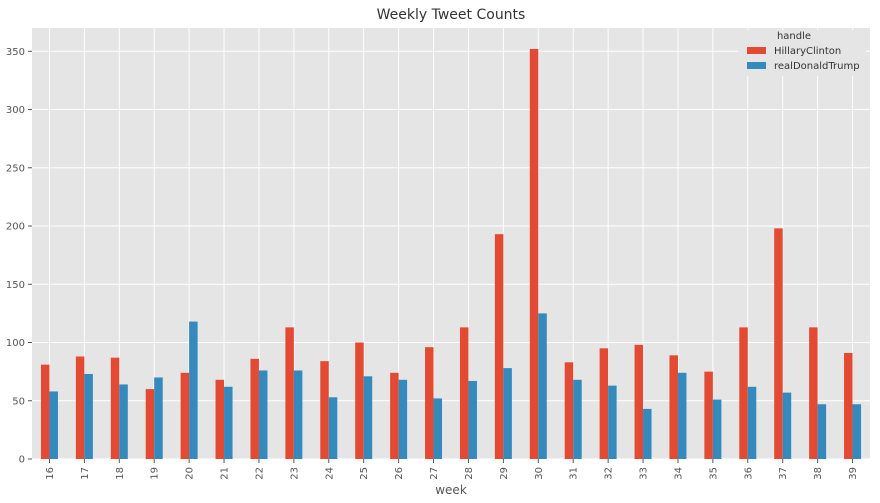  Describe the element at coordinates (22, 460) in the screenshot. I see `y-tick-label: 0` at that location.